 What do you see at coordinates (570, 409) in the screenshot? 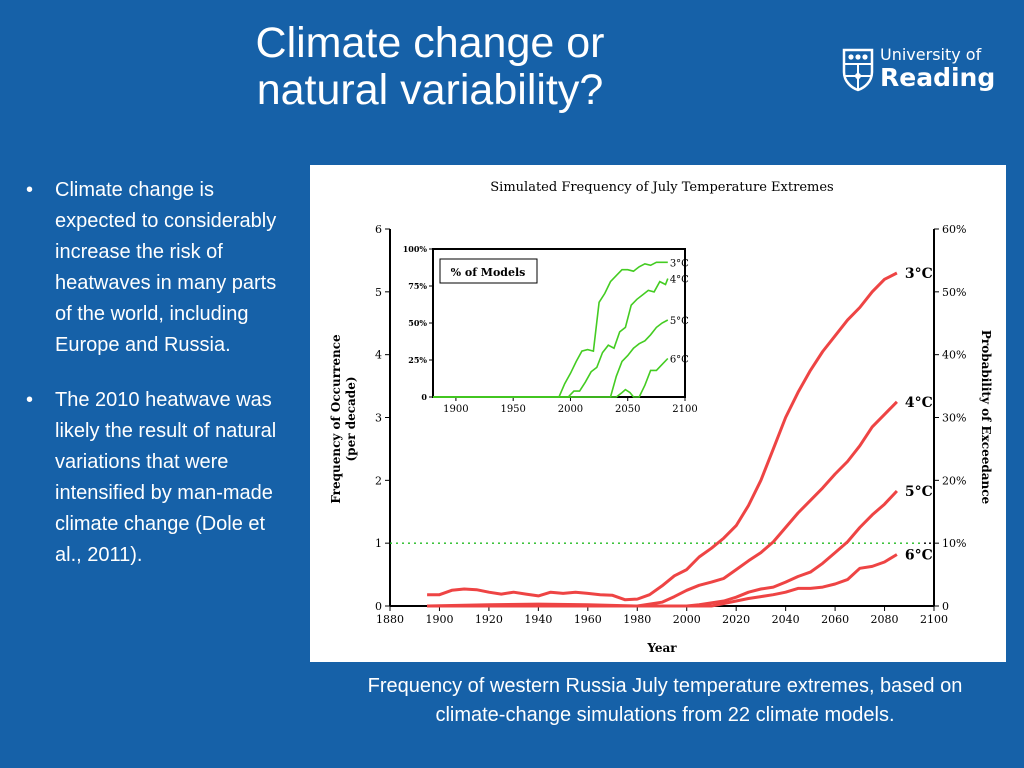
I see `inset-x-tick-label: 2000` at bounding box center [570, 409].